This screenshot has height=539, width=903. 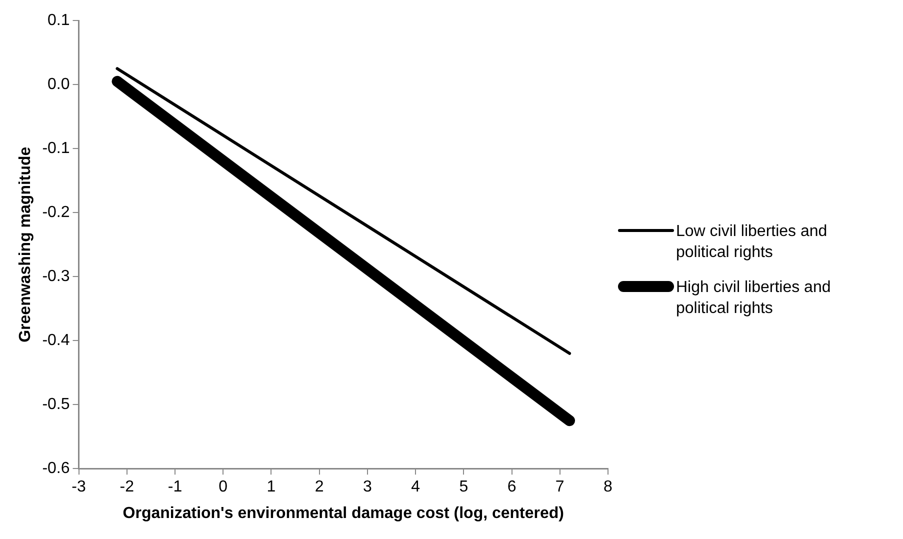 I want to click on x-tick-label: 4, so click(x=415, y=487).